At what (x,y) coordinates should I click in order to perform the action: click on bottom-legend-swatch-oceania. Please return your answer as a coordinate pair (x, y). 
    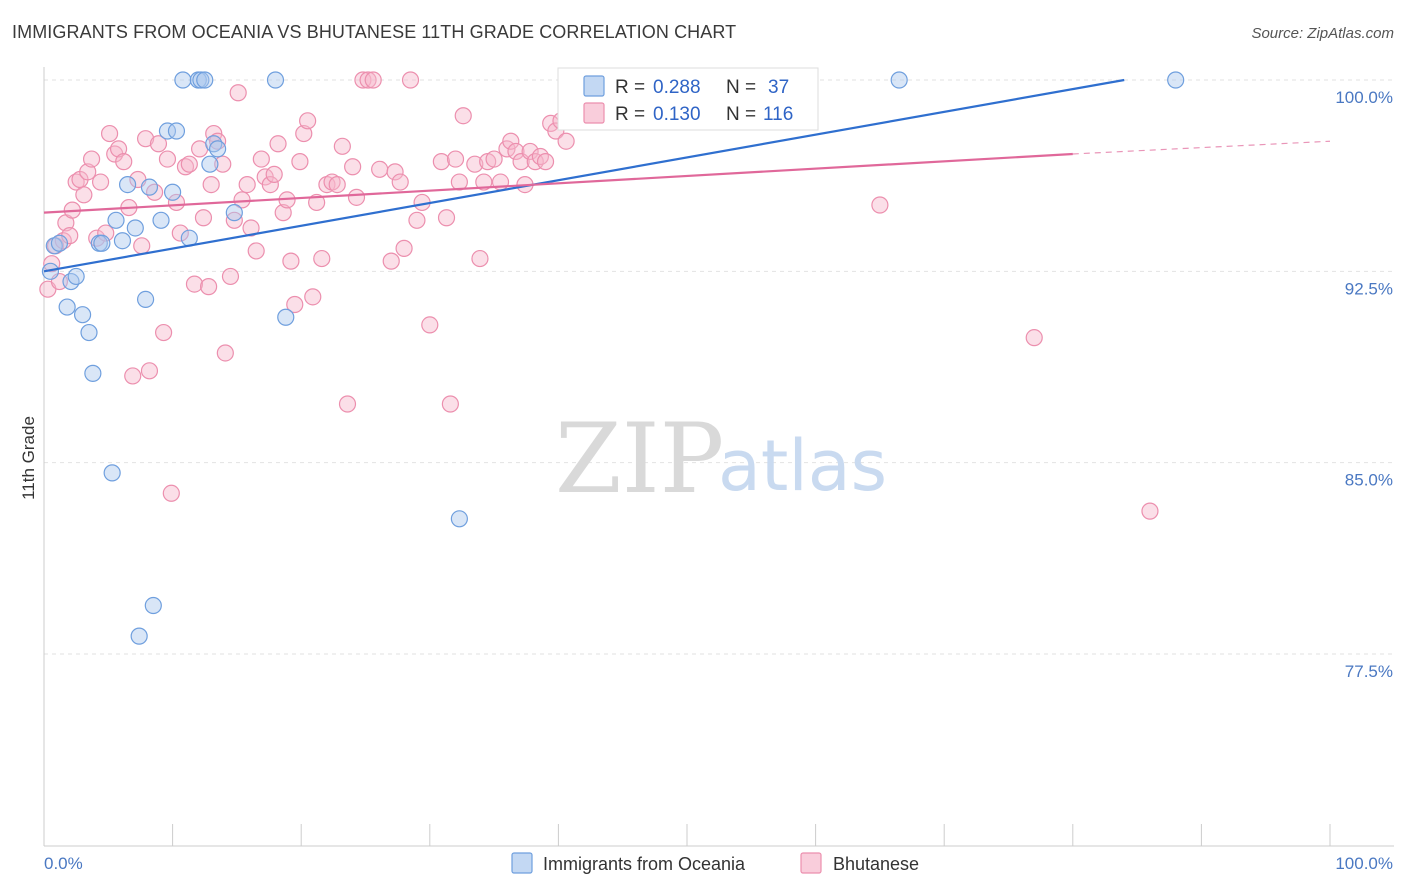
    Looking at the image, I should click on (522, 863).